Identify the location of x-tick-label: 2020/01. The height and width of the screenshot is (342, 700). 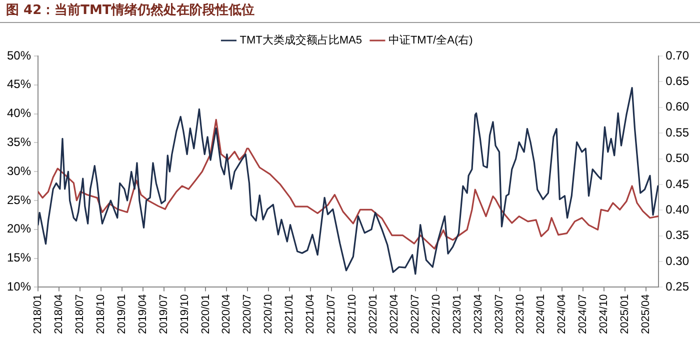
(206, 314).